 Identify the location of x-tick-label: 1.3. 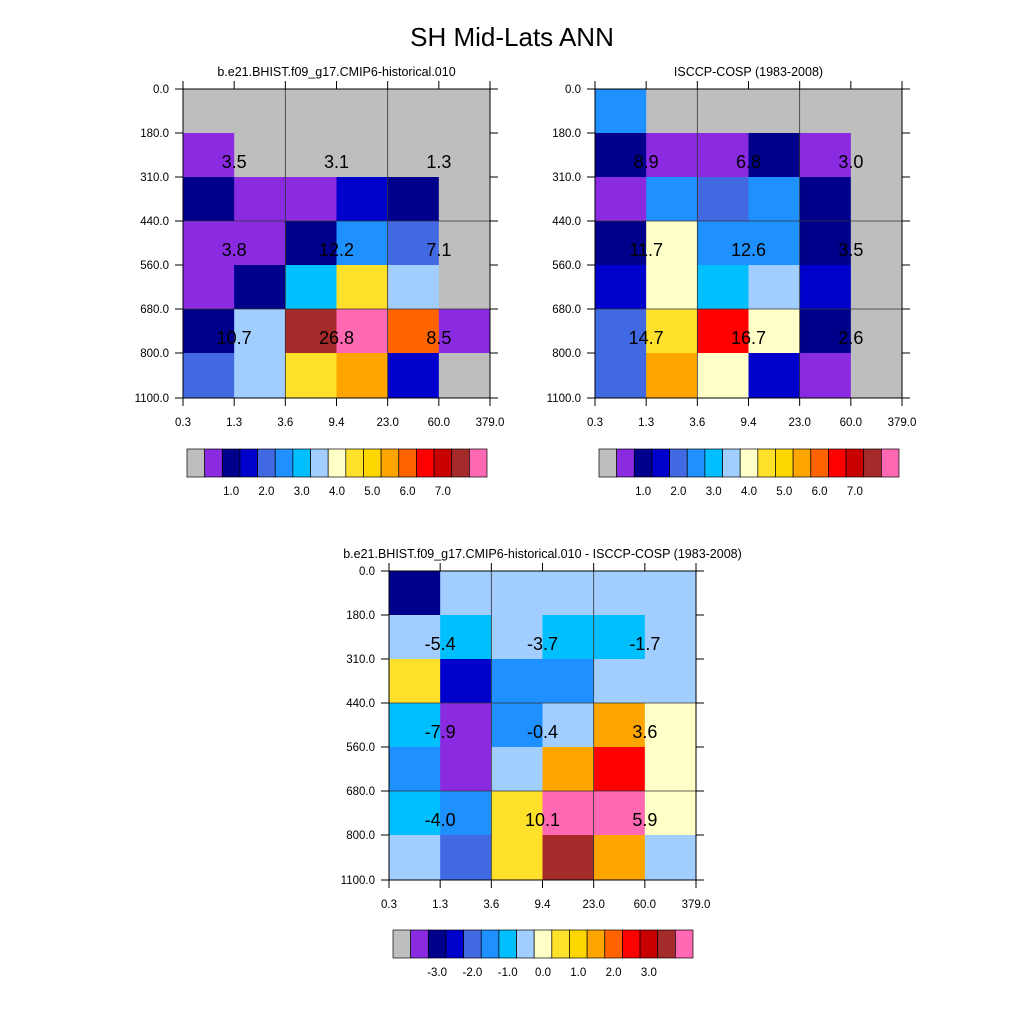
(440, 905).